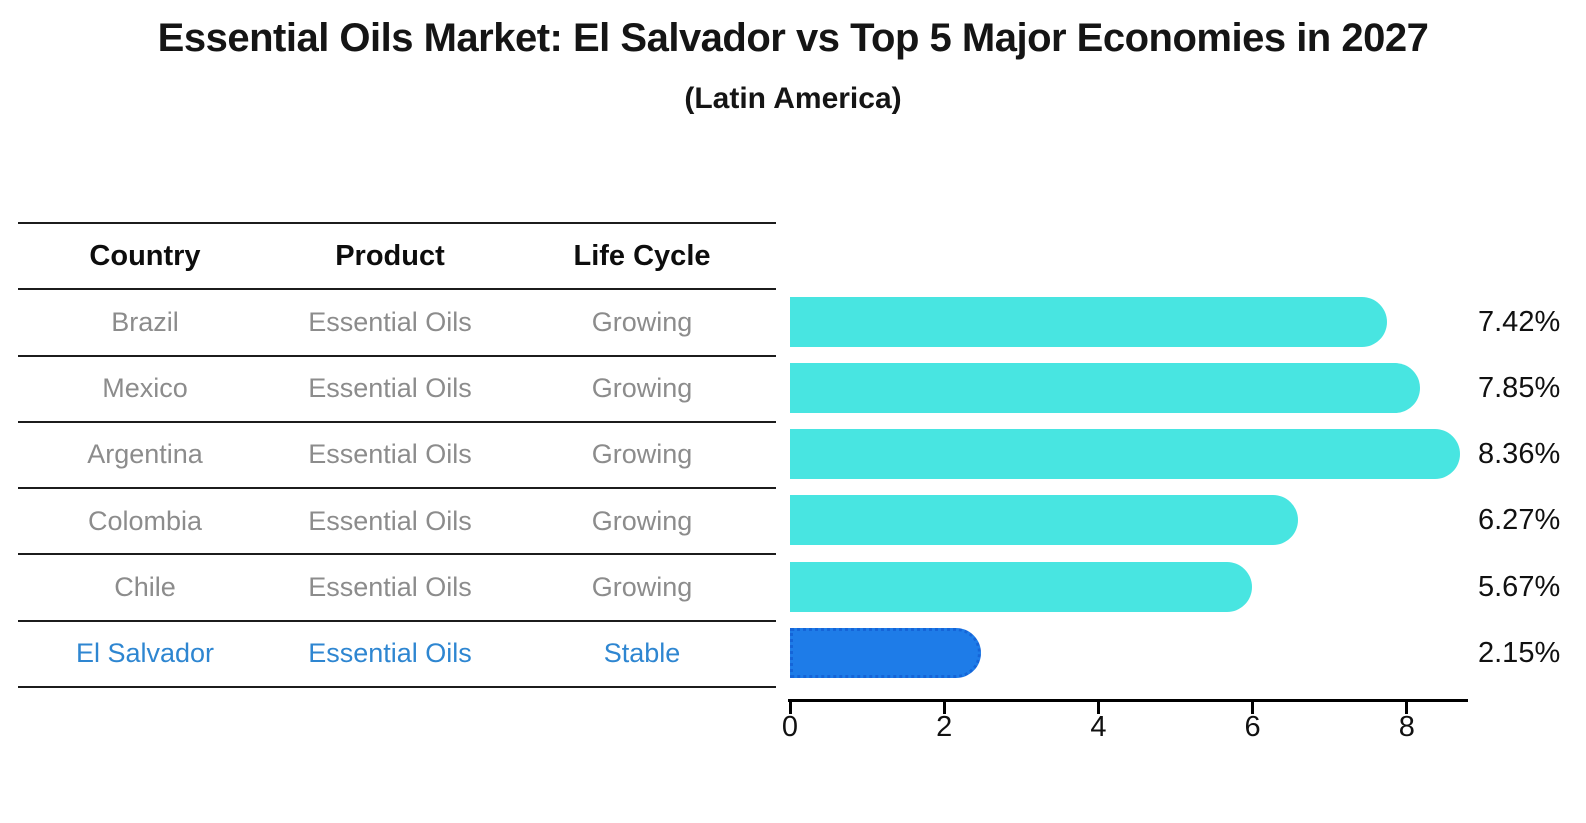 This screenshot has height=823, width=1586. I want to click on table-row-mexico: Mexico Essential Oils Growing, so click(397, 387).